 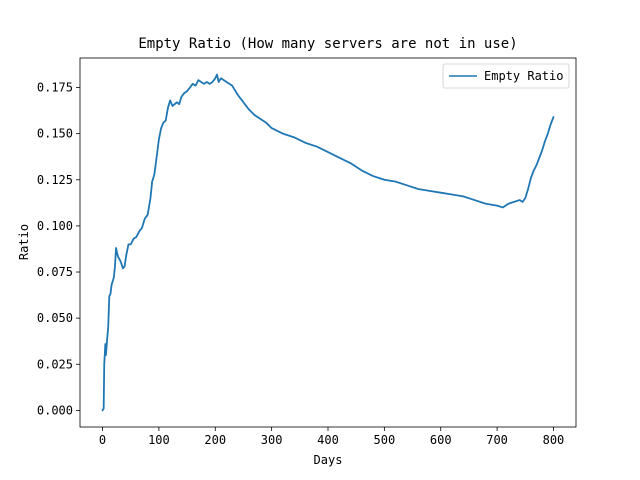 I want to click on y-tick-label: 0.000, so click(x=55, y=410).